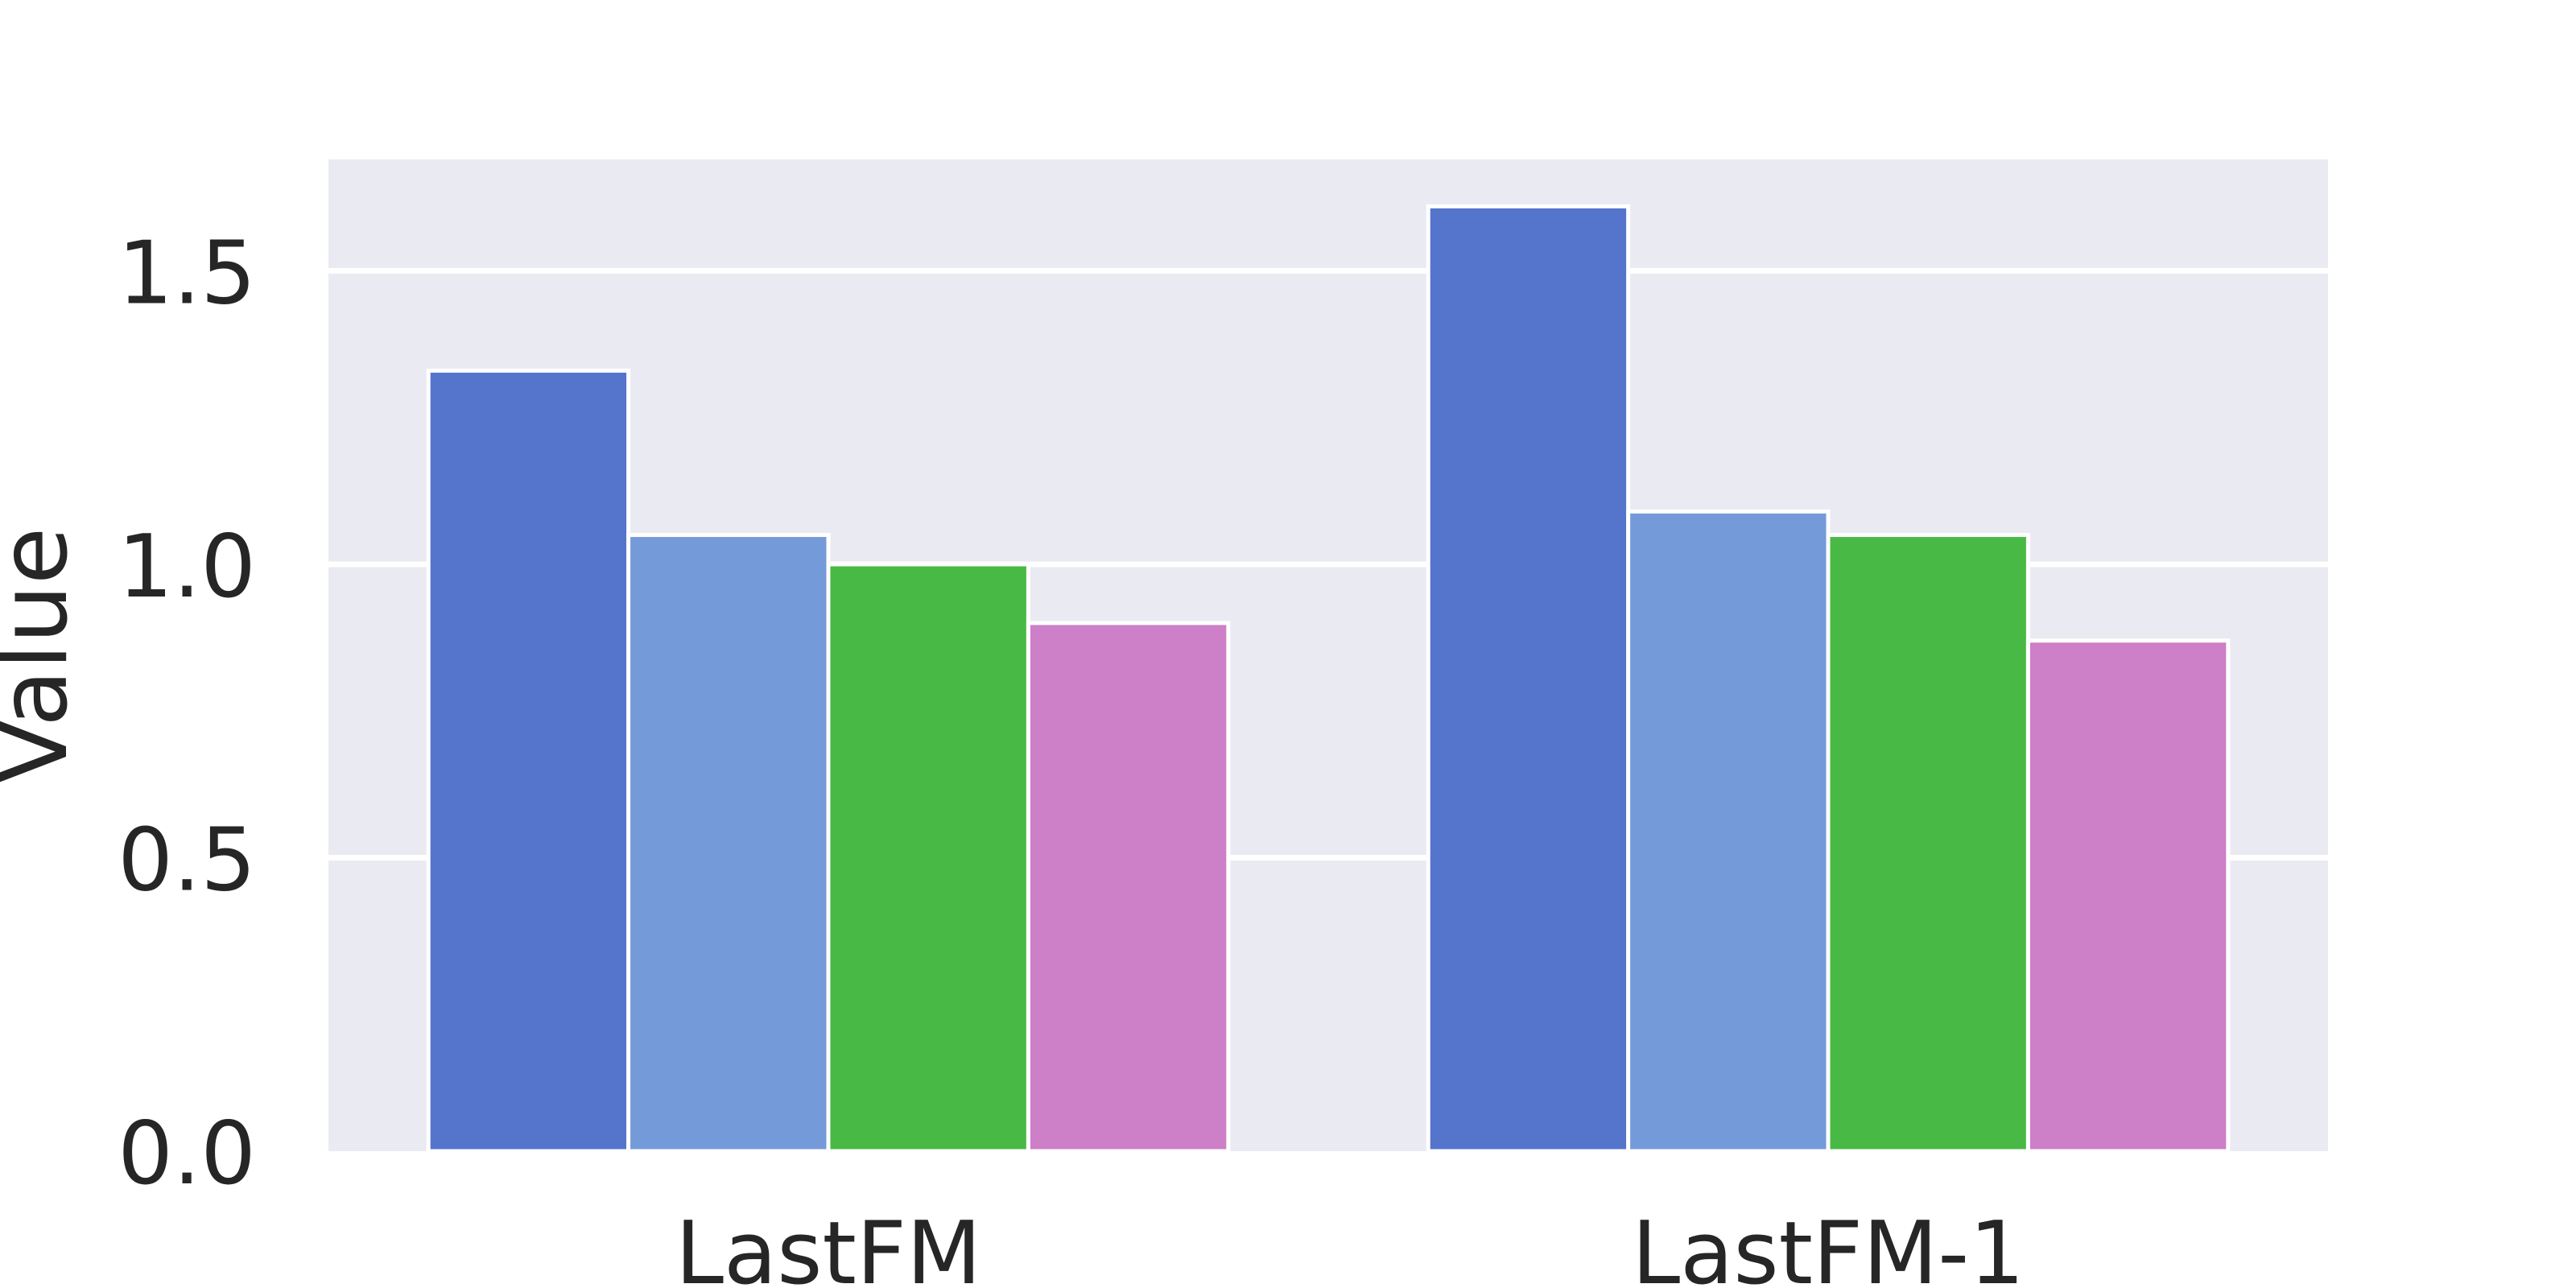  I want to click on y-tick-labels: 0.0 0.5 1.0 1.5, so click(187, 714).